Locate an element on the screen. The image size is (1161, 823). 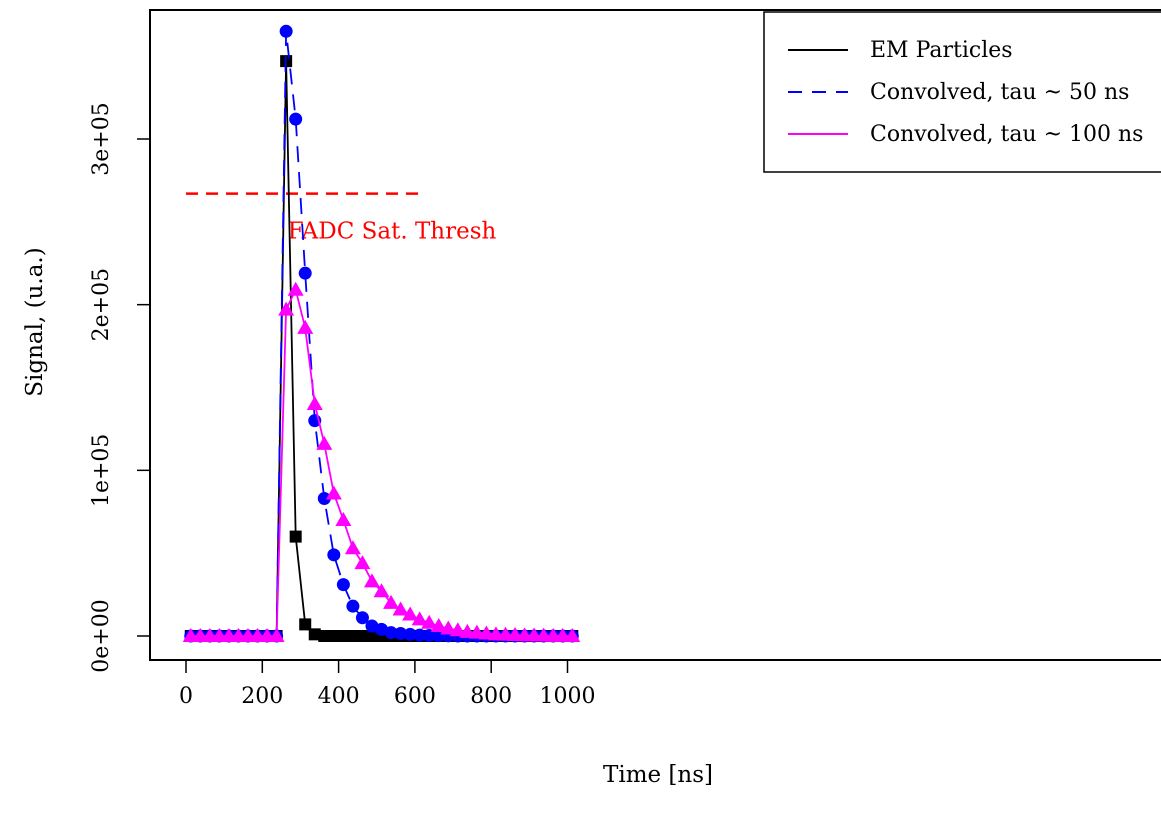
x-tick-label: 200 is located at coordinates (262, 696).